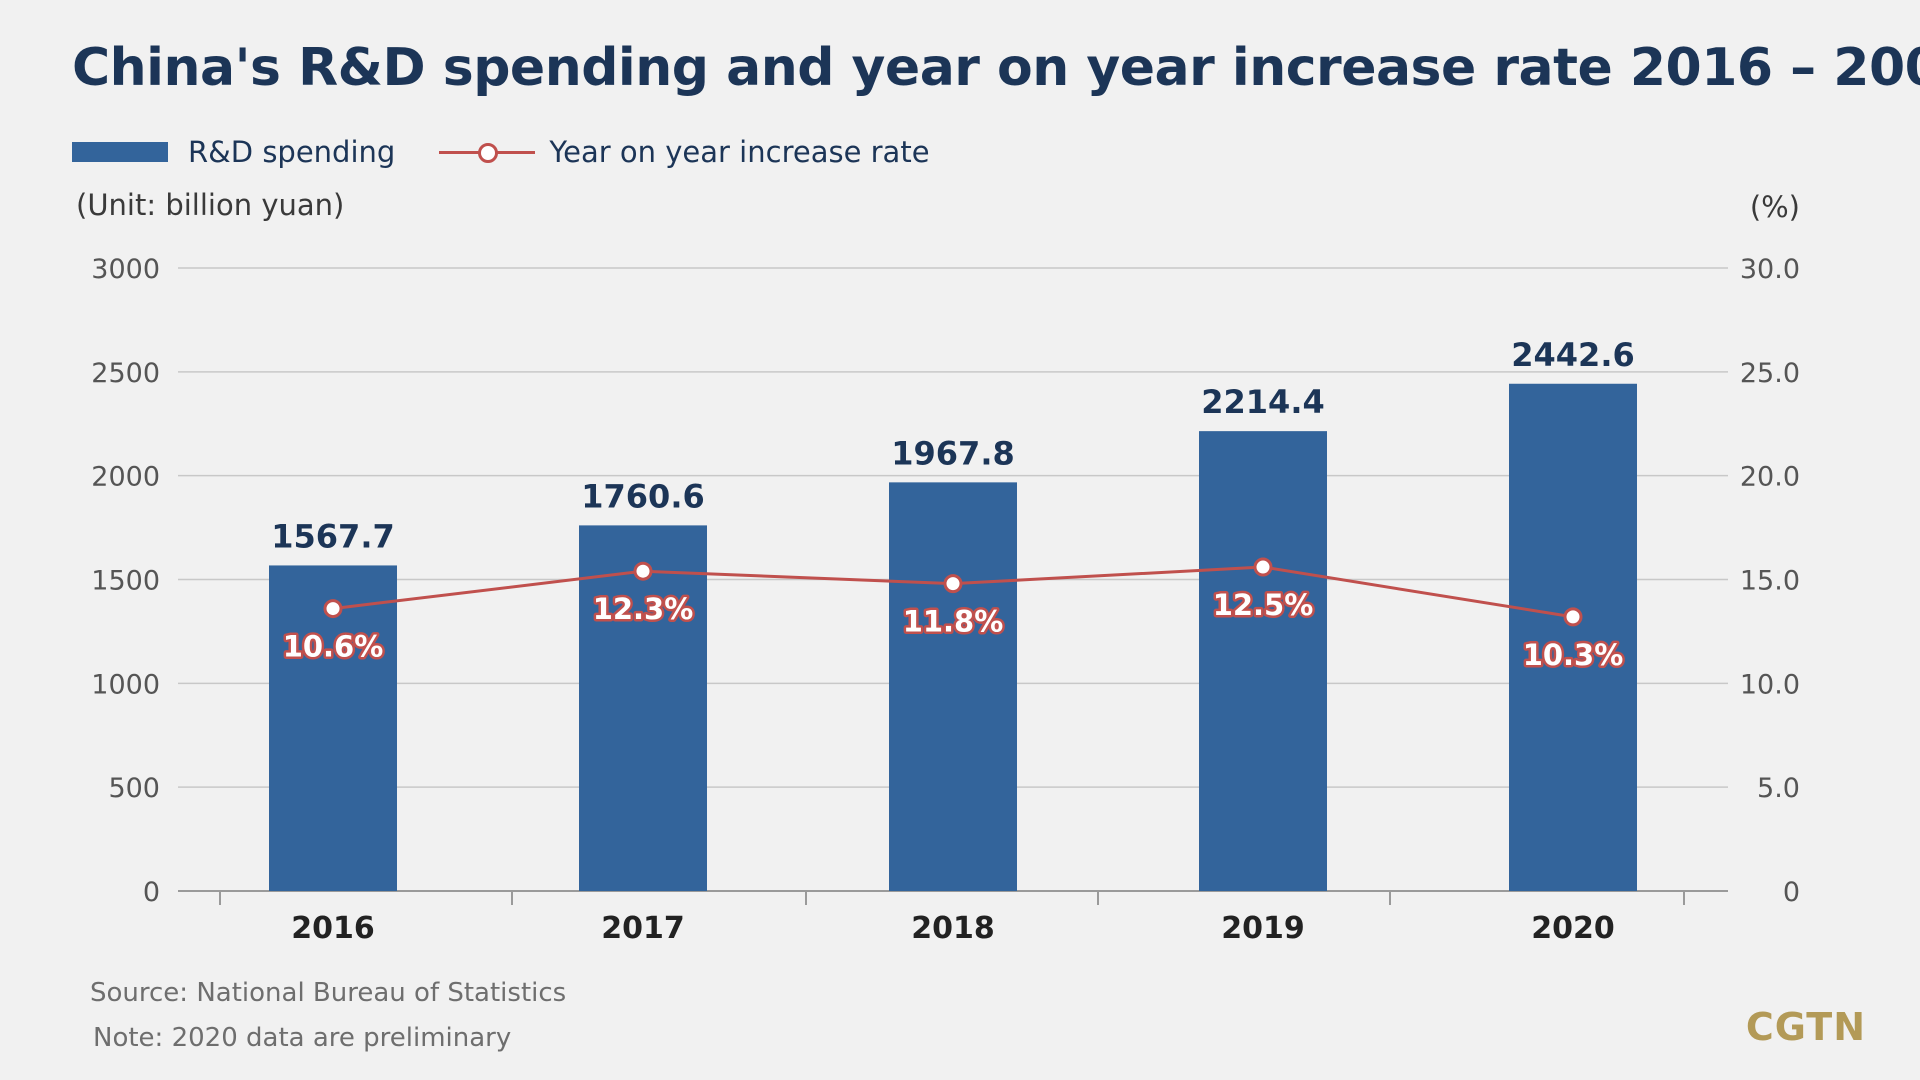 The image size is (1920, 1080). Describe the element at coordinates (1770, 581) in the screenshot. I see `y-right-tick-label: 15.0` at that location.